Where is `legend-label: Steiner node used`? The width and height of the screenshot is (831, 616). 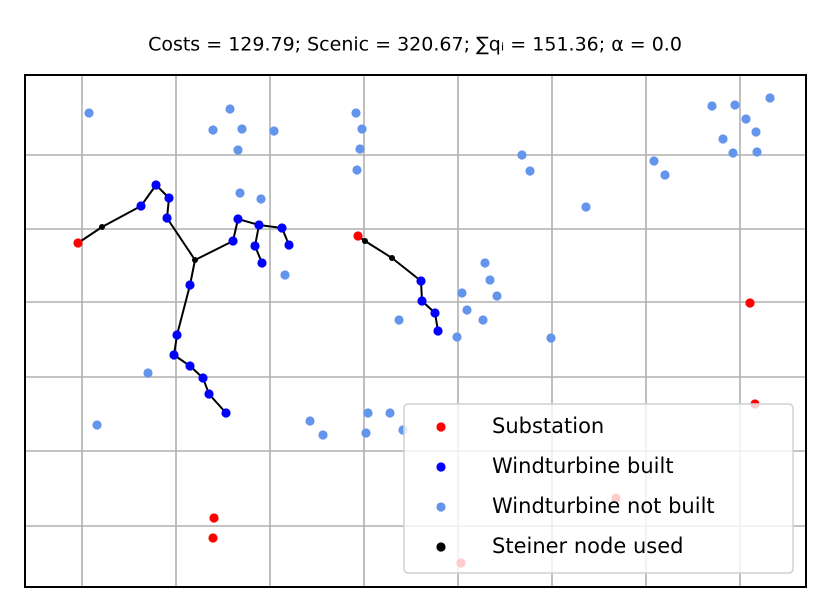
legend-label: Steiner node used is located at coordinates (587, 546).